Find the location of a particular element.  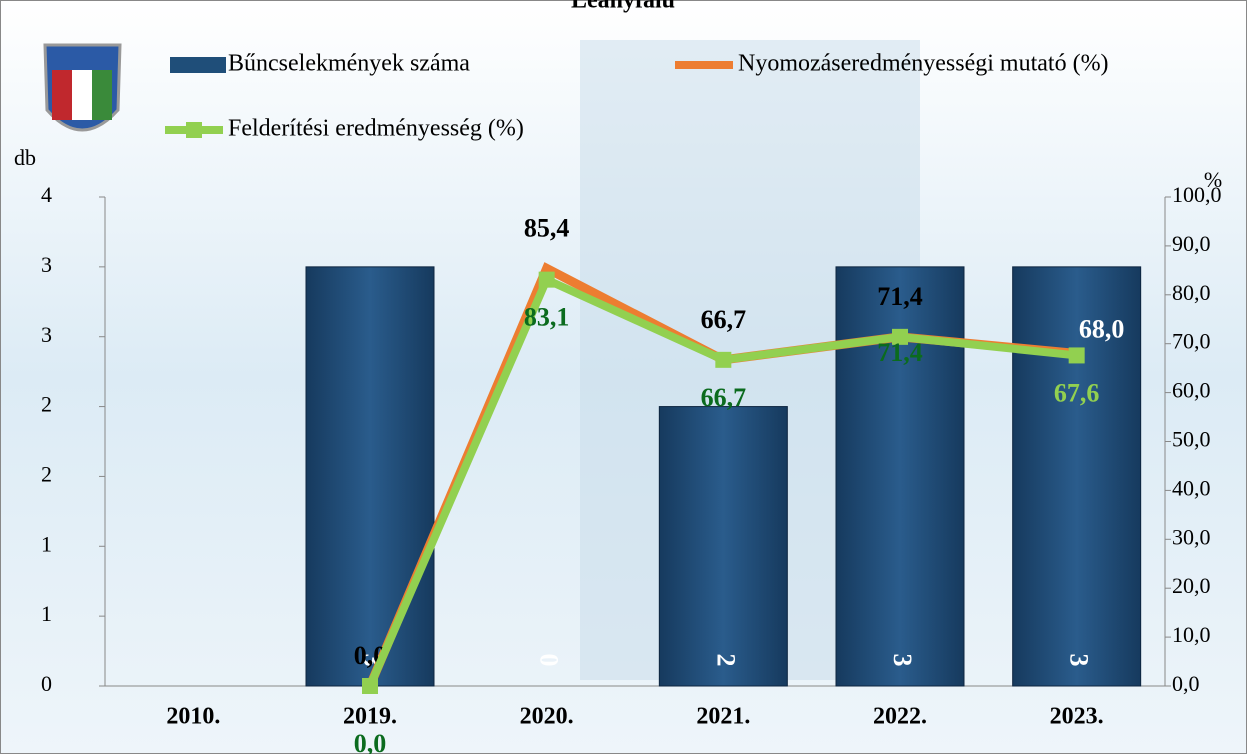

legend-label: Felderítési eredményesség (%) is located at coordinates (376, 129).